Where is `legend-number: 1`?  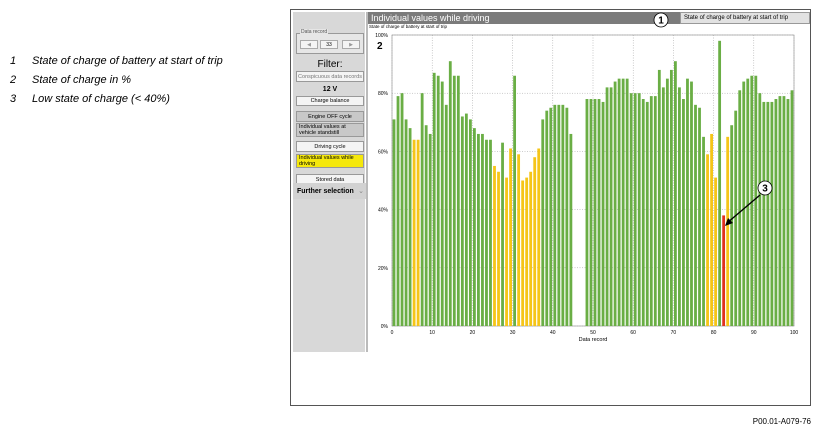
legend-number: 1 is located at coordinates (13, 61).